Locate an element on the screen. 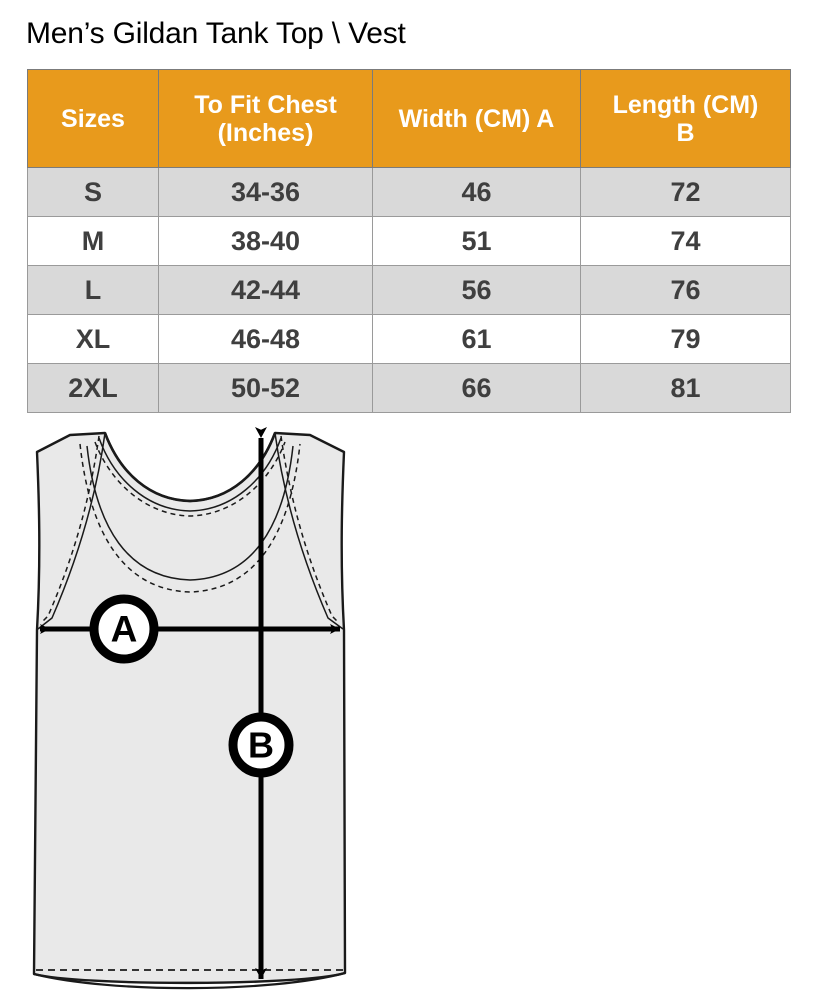 Image resolution: width=818 pixels, height=1007 pixels. column-header-width: Width (CM) A is located at coordinates (476, 118).